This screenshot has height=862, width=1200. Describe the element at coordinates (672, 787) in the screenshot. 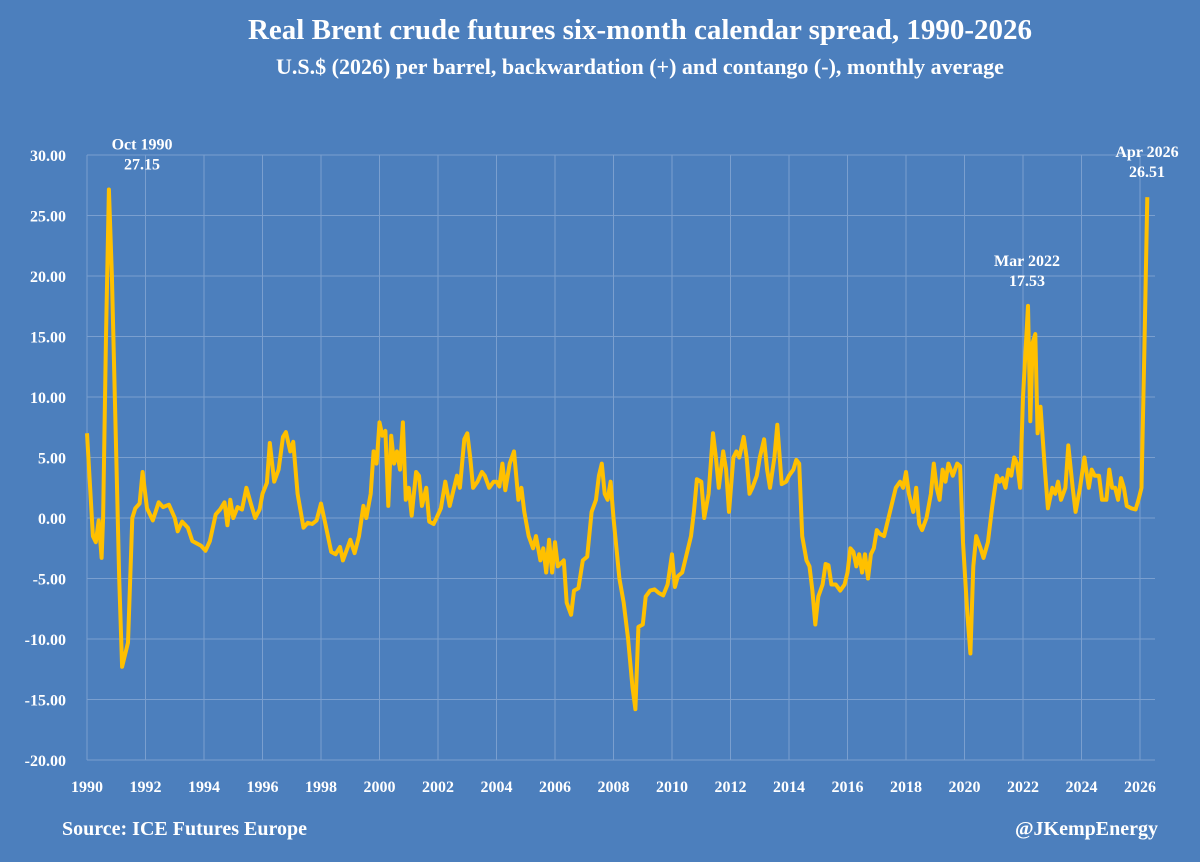

I see `x-tick-label: 2010` at that location.